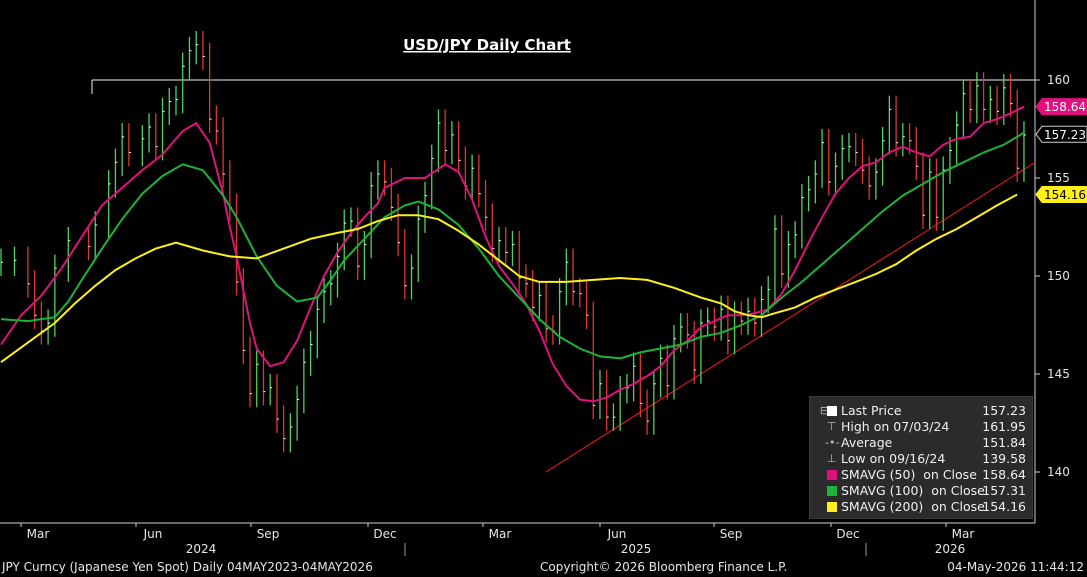 This screenshot has width=1087, height=577. What do you see at coordinates (1004, 410) in the screenshot?
I see `legend-value: 157.23` at bounding box center [1004, 410].